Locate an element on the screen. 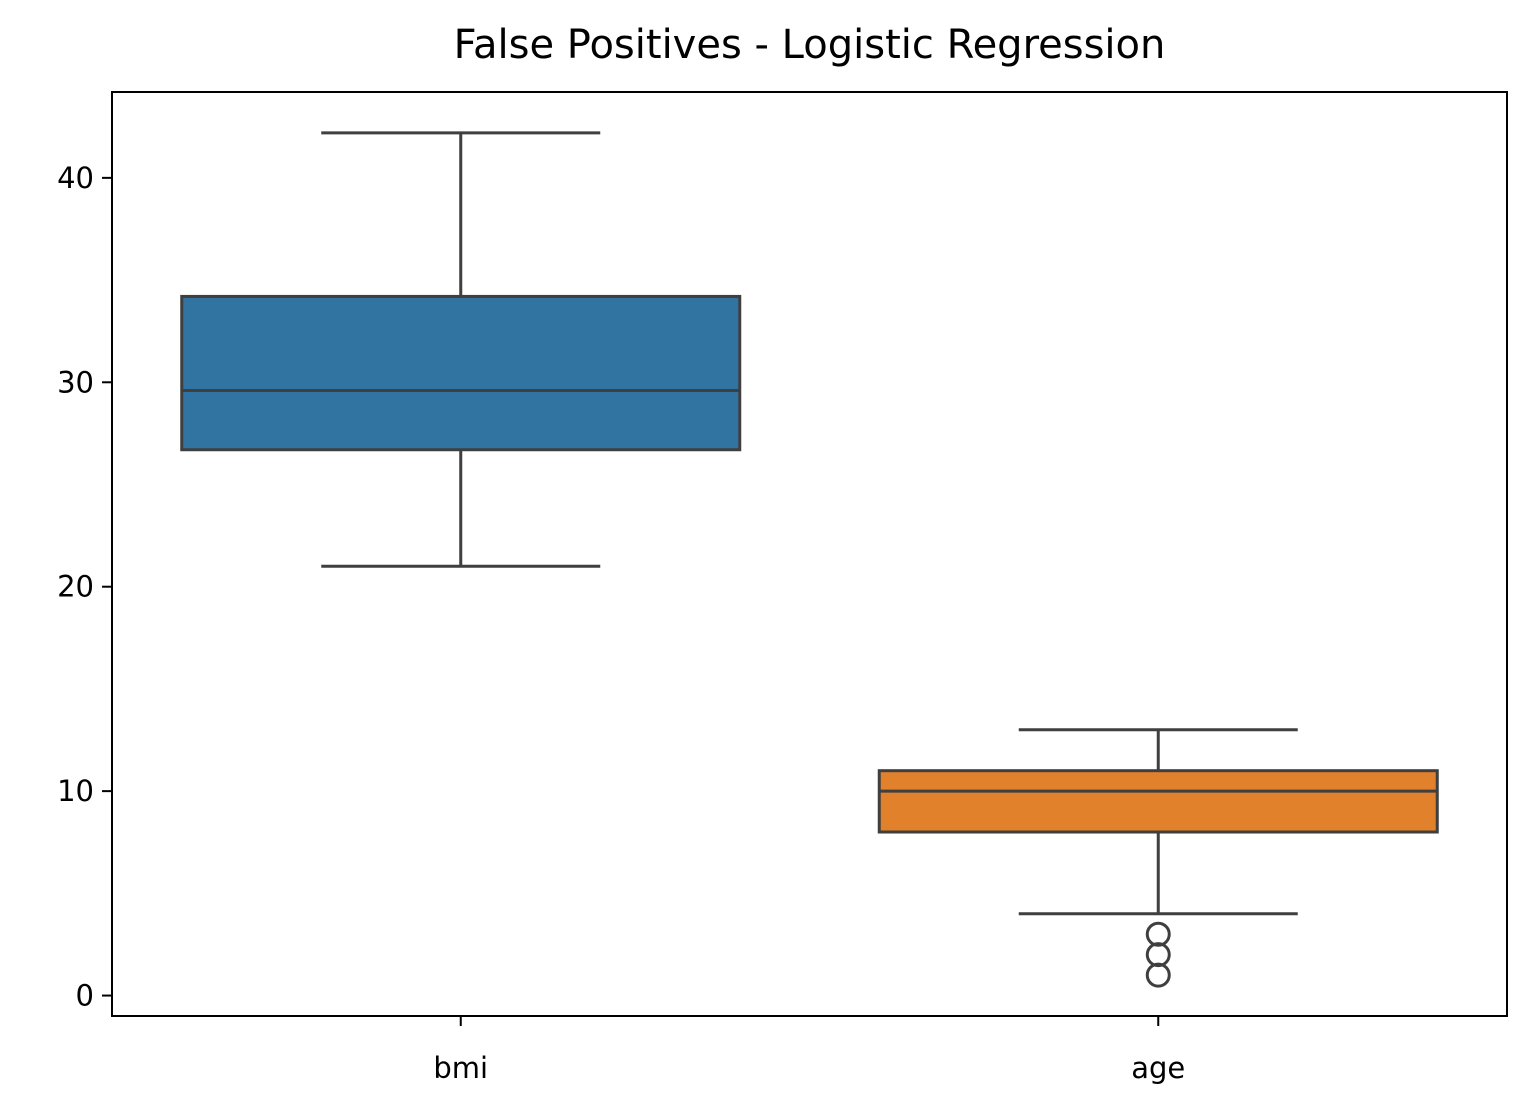  box-age is located at coordinates (1158, 801).